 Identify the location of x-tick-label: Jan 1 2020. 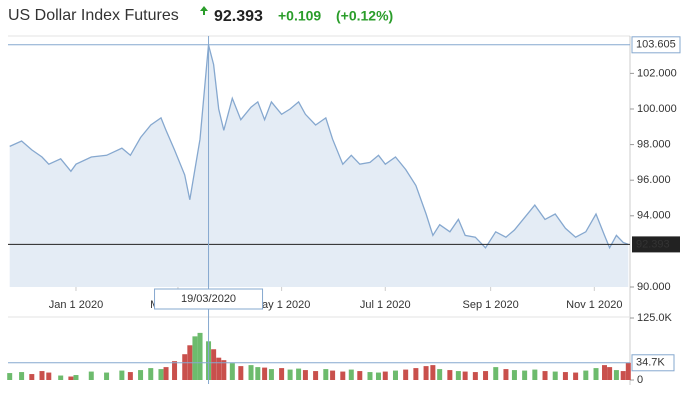
(76, 305).